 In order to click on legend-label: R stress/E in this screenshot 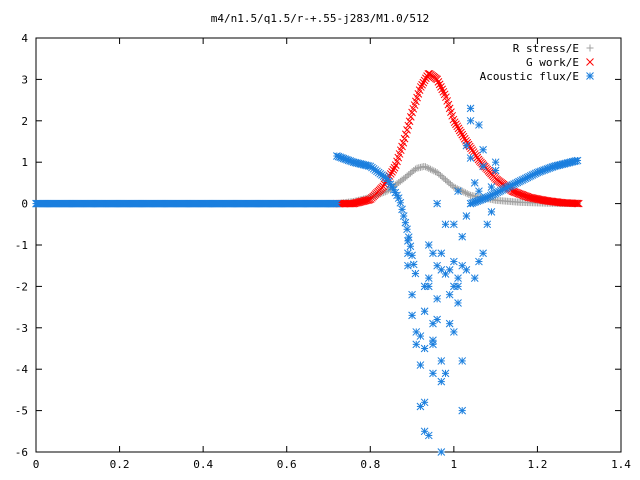, I will do `click(546, 48)`.